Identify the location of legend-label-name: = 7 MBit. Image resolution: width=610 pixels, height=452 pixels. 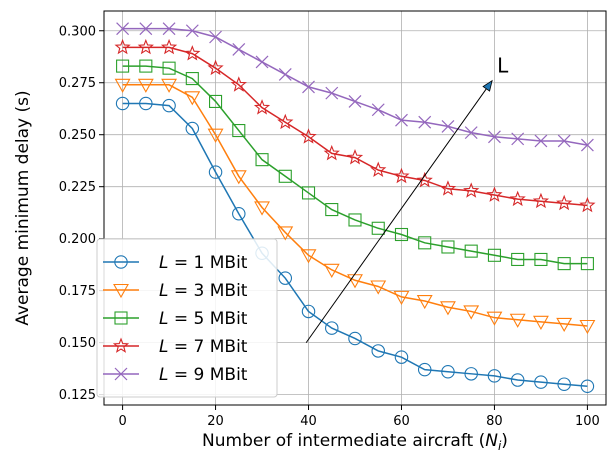
(207, 347).